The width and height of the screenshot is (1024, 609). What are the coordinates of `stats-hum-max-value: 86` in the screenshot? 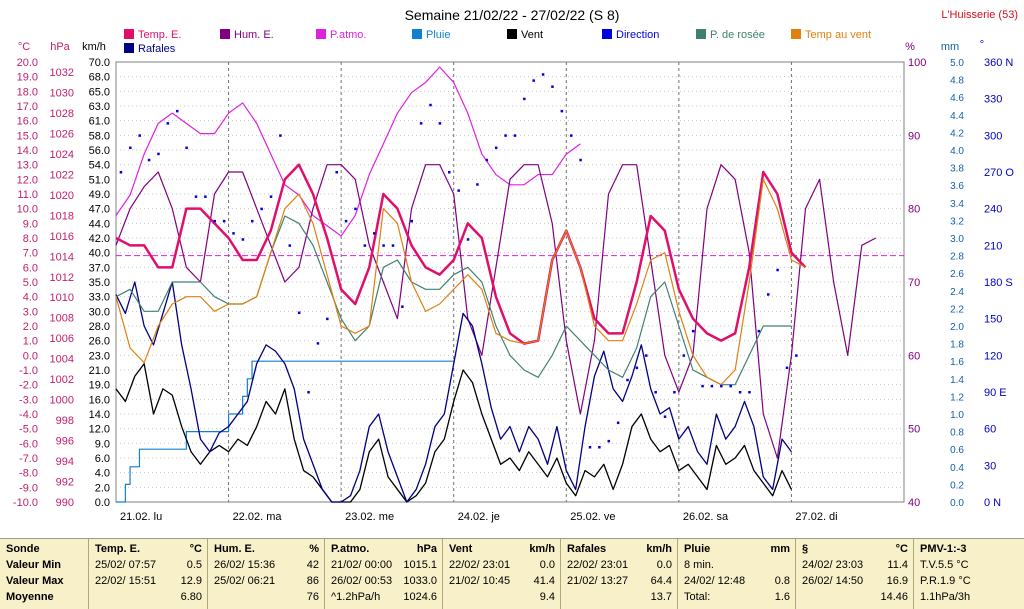 It's located at (312, 581).